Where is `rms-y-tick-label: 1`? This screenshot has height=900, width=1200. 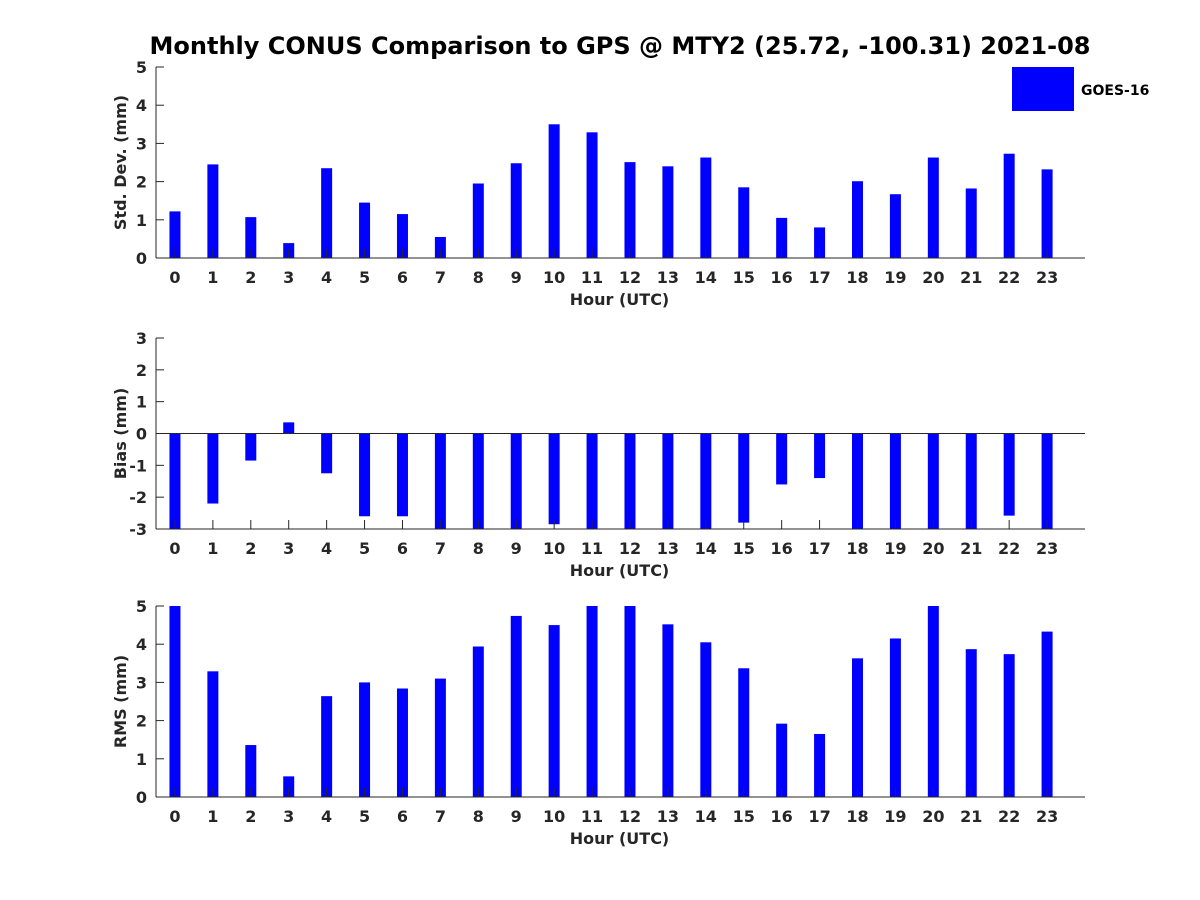 rms-y-tick-label: 1 is located at coordinates (141, 759).